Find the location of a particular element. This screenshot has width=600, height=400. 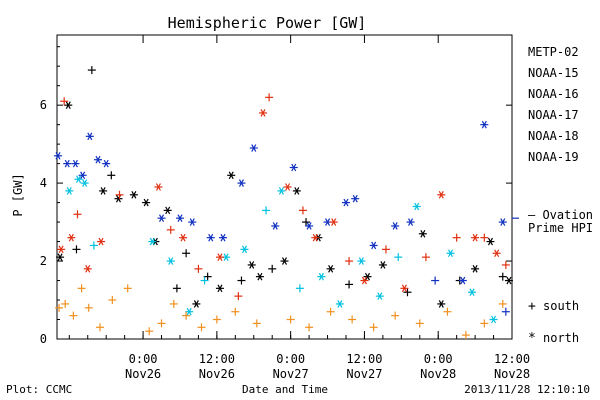

ovation-label-line1: — Ovation is located at coordinates (560, 215).